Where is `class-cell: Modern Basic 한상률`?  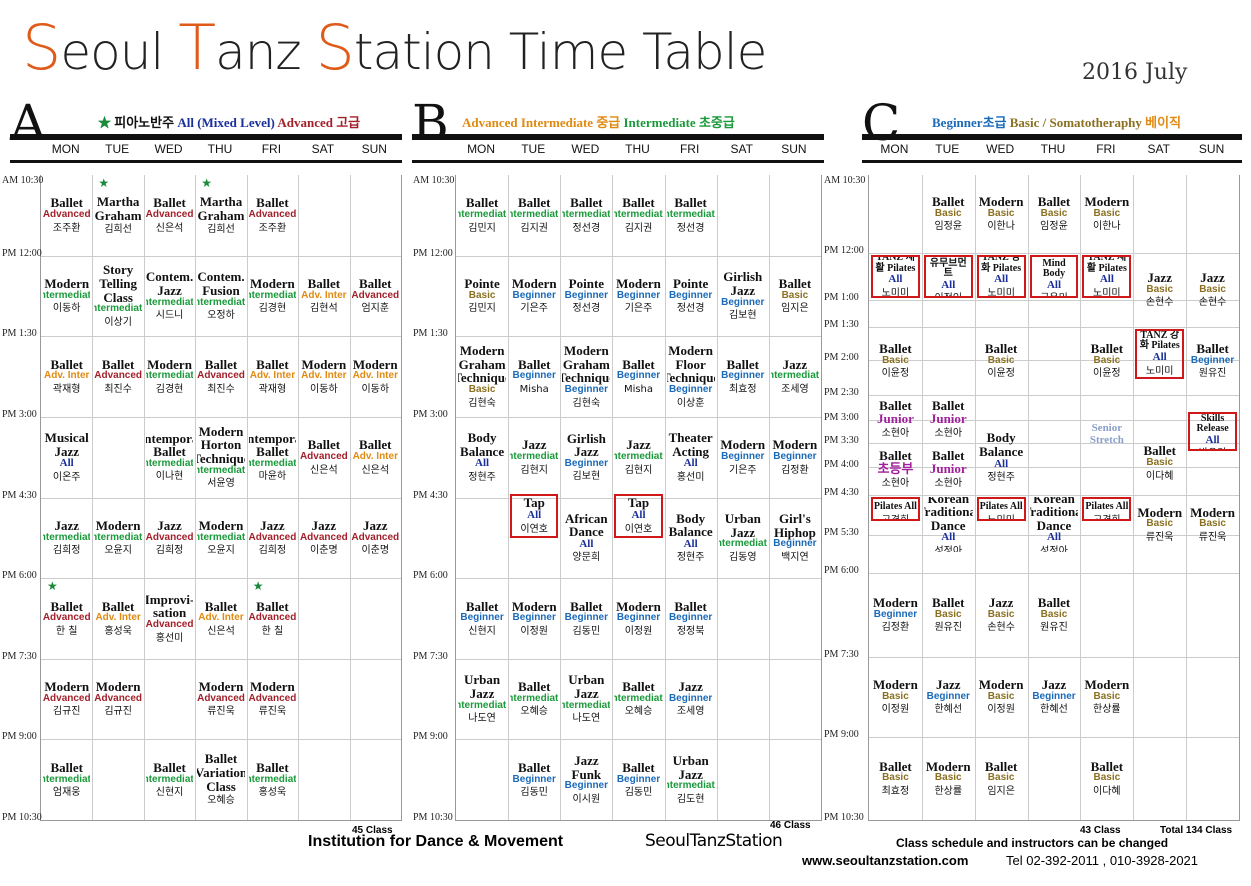 class-cell: Modern Basic 한상률 is located at coordinates (1106, 697).